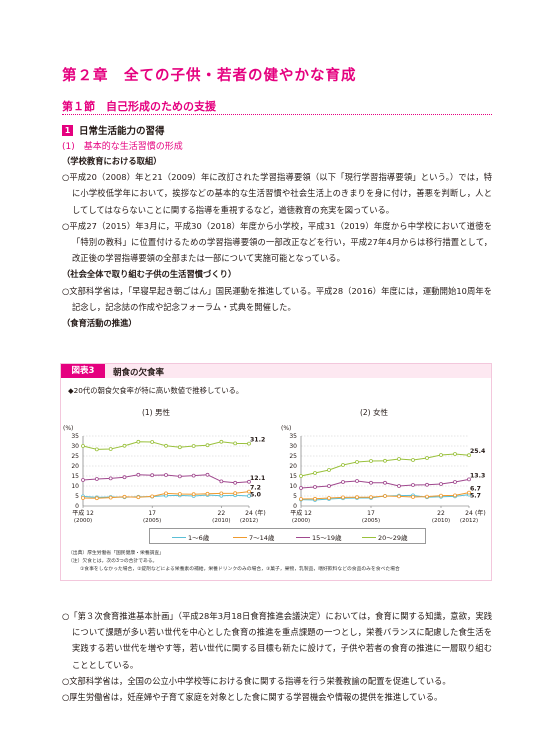 The width and height of the screenshot is (552, 755). Describe the element at coordinates (293, 456) in the screenshot. I see `y-tick-label: 25` at that location.